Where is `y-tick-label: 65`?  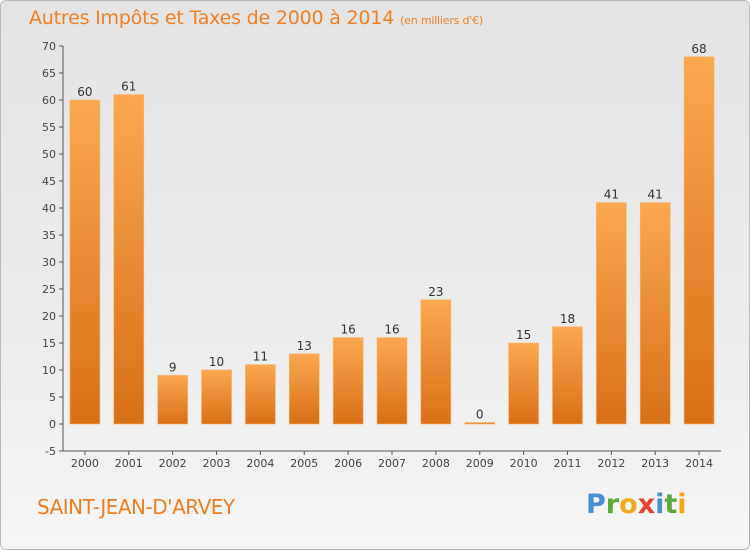 y-tick-label: 65 is located at coordinates (49, 73).